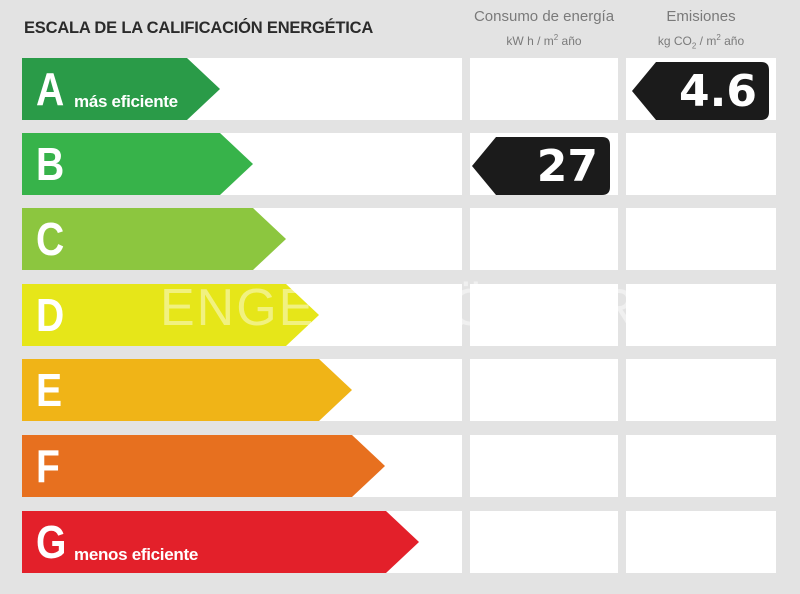 The width and height of the screenshot is (800, 594). I want to click on consumo-value: 27, so click(567, 166).